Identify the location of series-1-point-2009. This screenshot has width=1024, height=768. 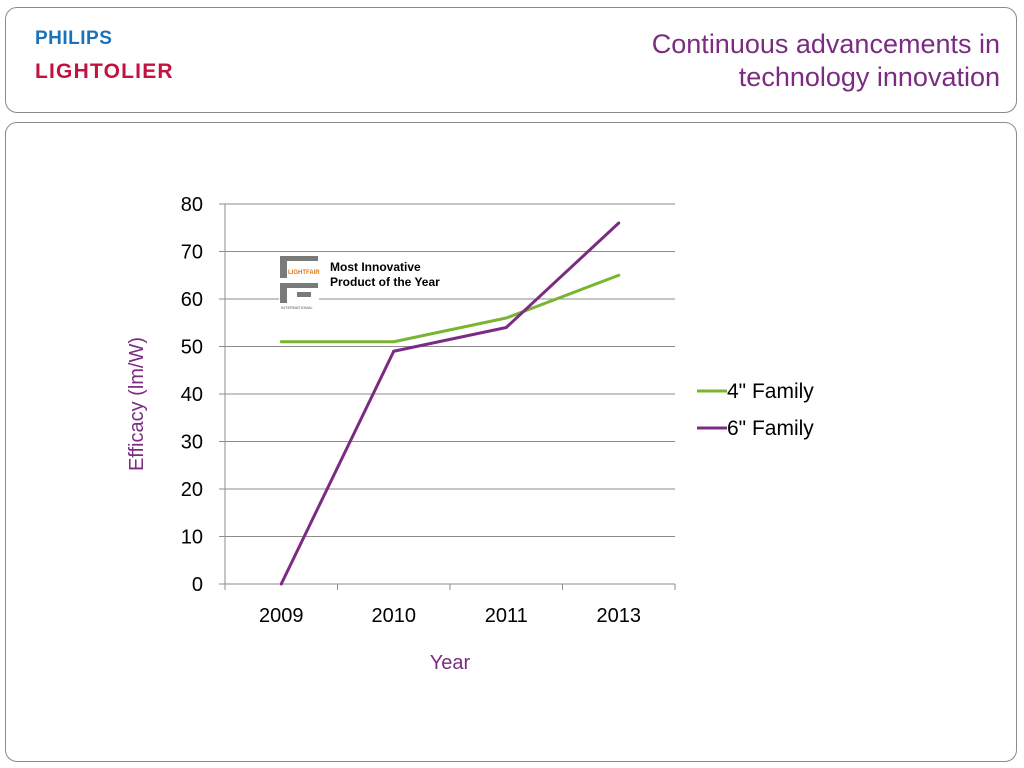
(281, 584).